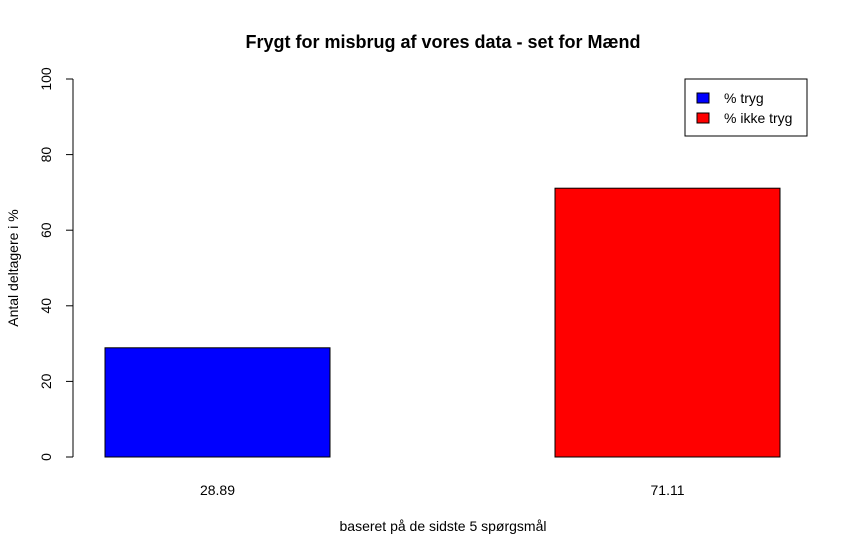  I want to click on y-tick-label: 100, so click(46, 79).